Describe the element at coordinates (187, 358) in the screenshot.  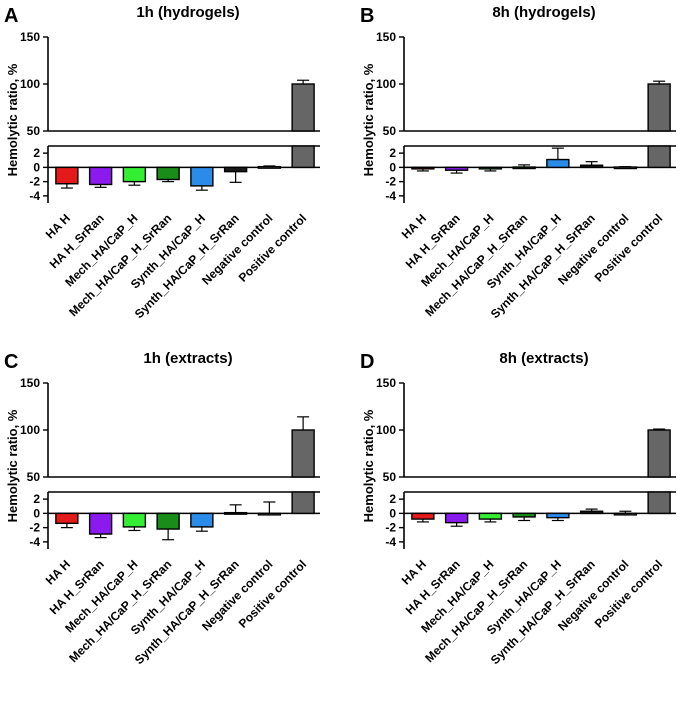
I see `chart-title: 1h (extracts)` at that location.